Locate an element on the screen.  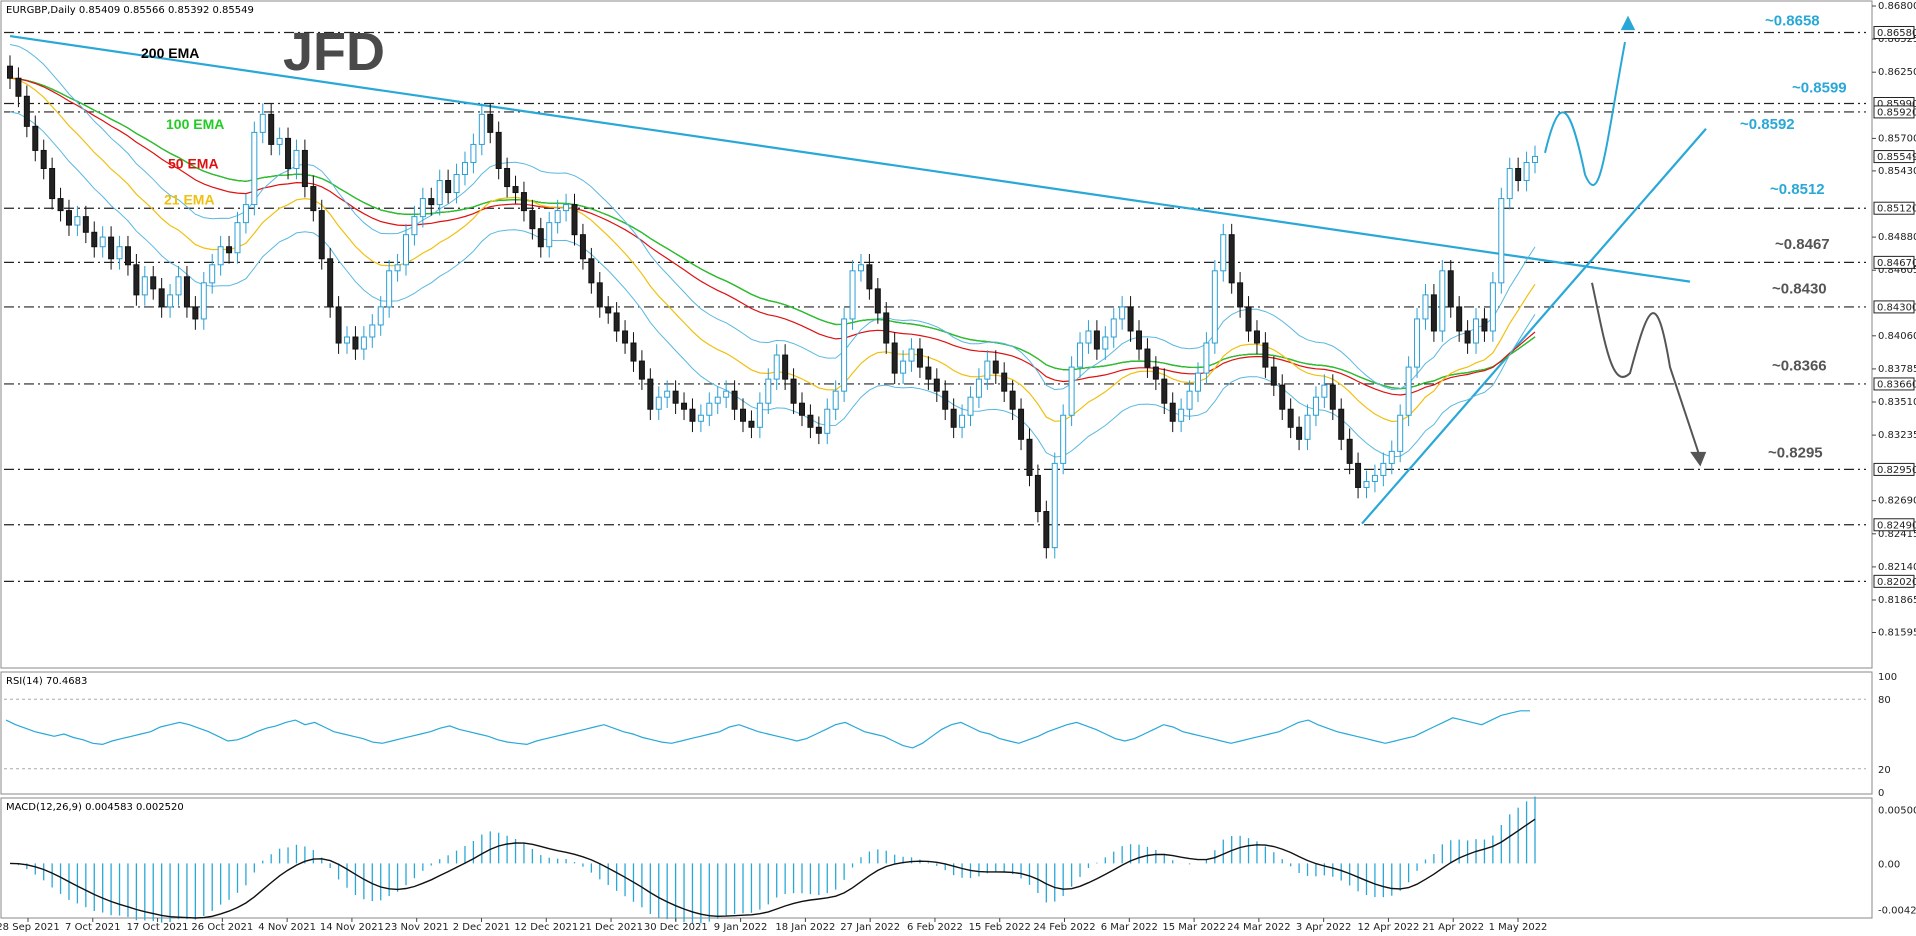
date-label: 28 Sep 2021 is located at coordinates (30, 927).